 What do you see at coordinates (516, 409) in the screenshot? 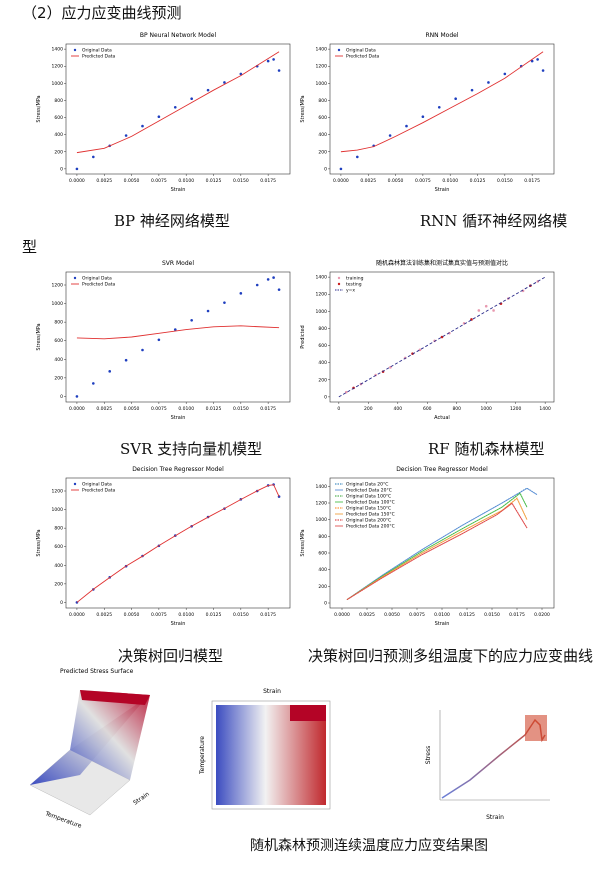
I see `x-tick-label: 1200` at bounding box center [516, 409].